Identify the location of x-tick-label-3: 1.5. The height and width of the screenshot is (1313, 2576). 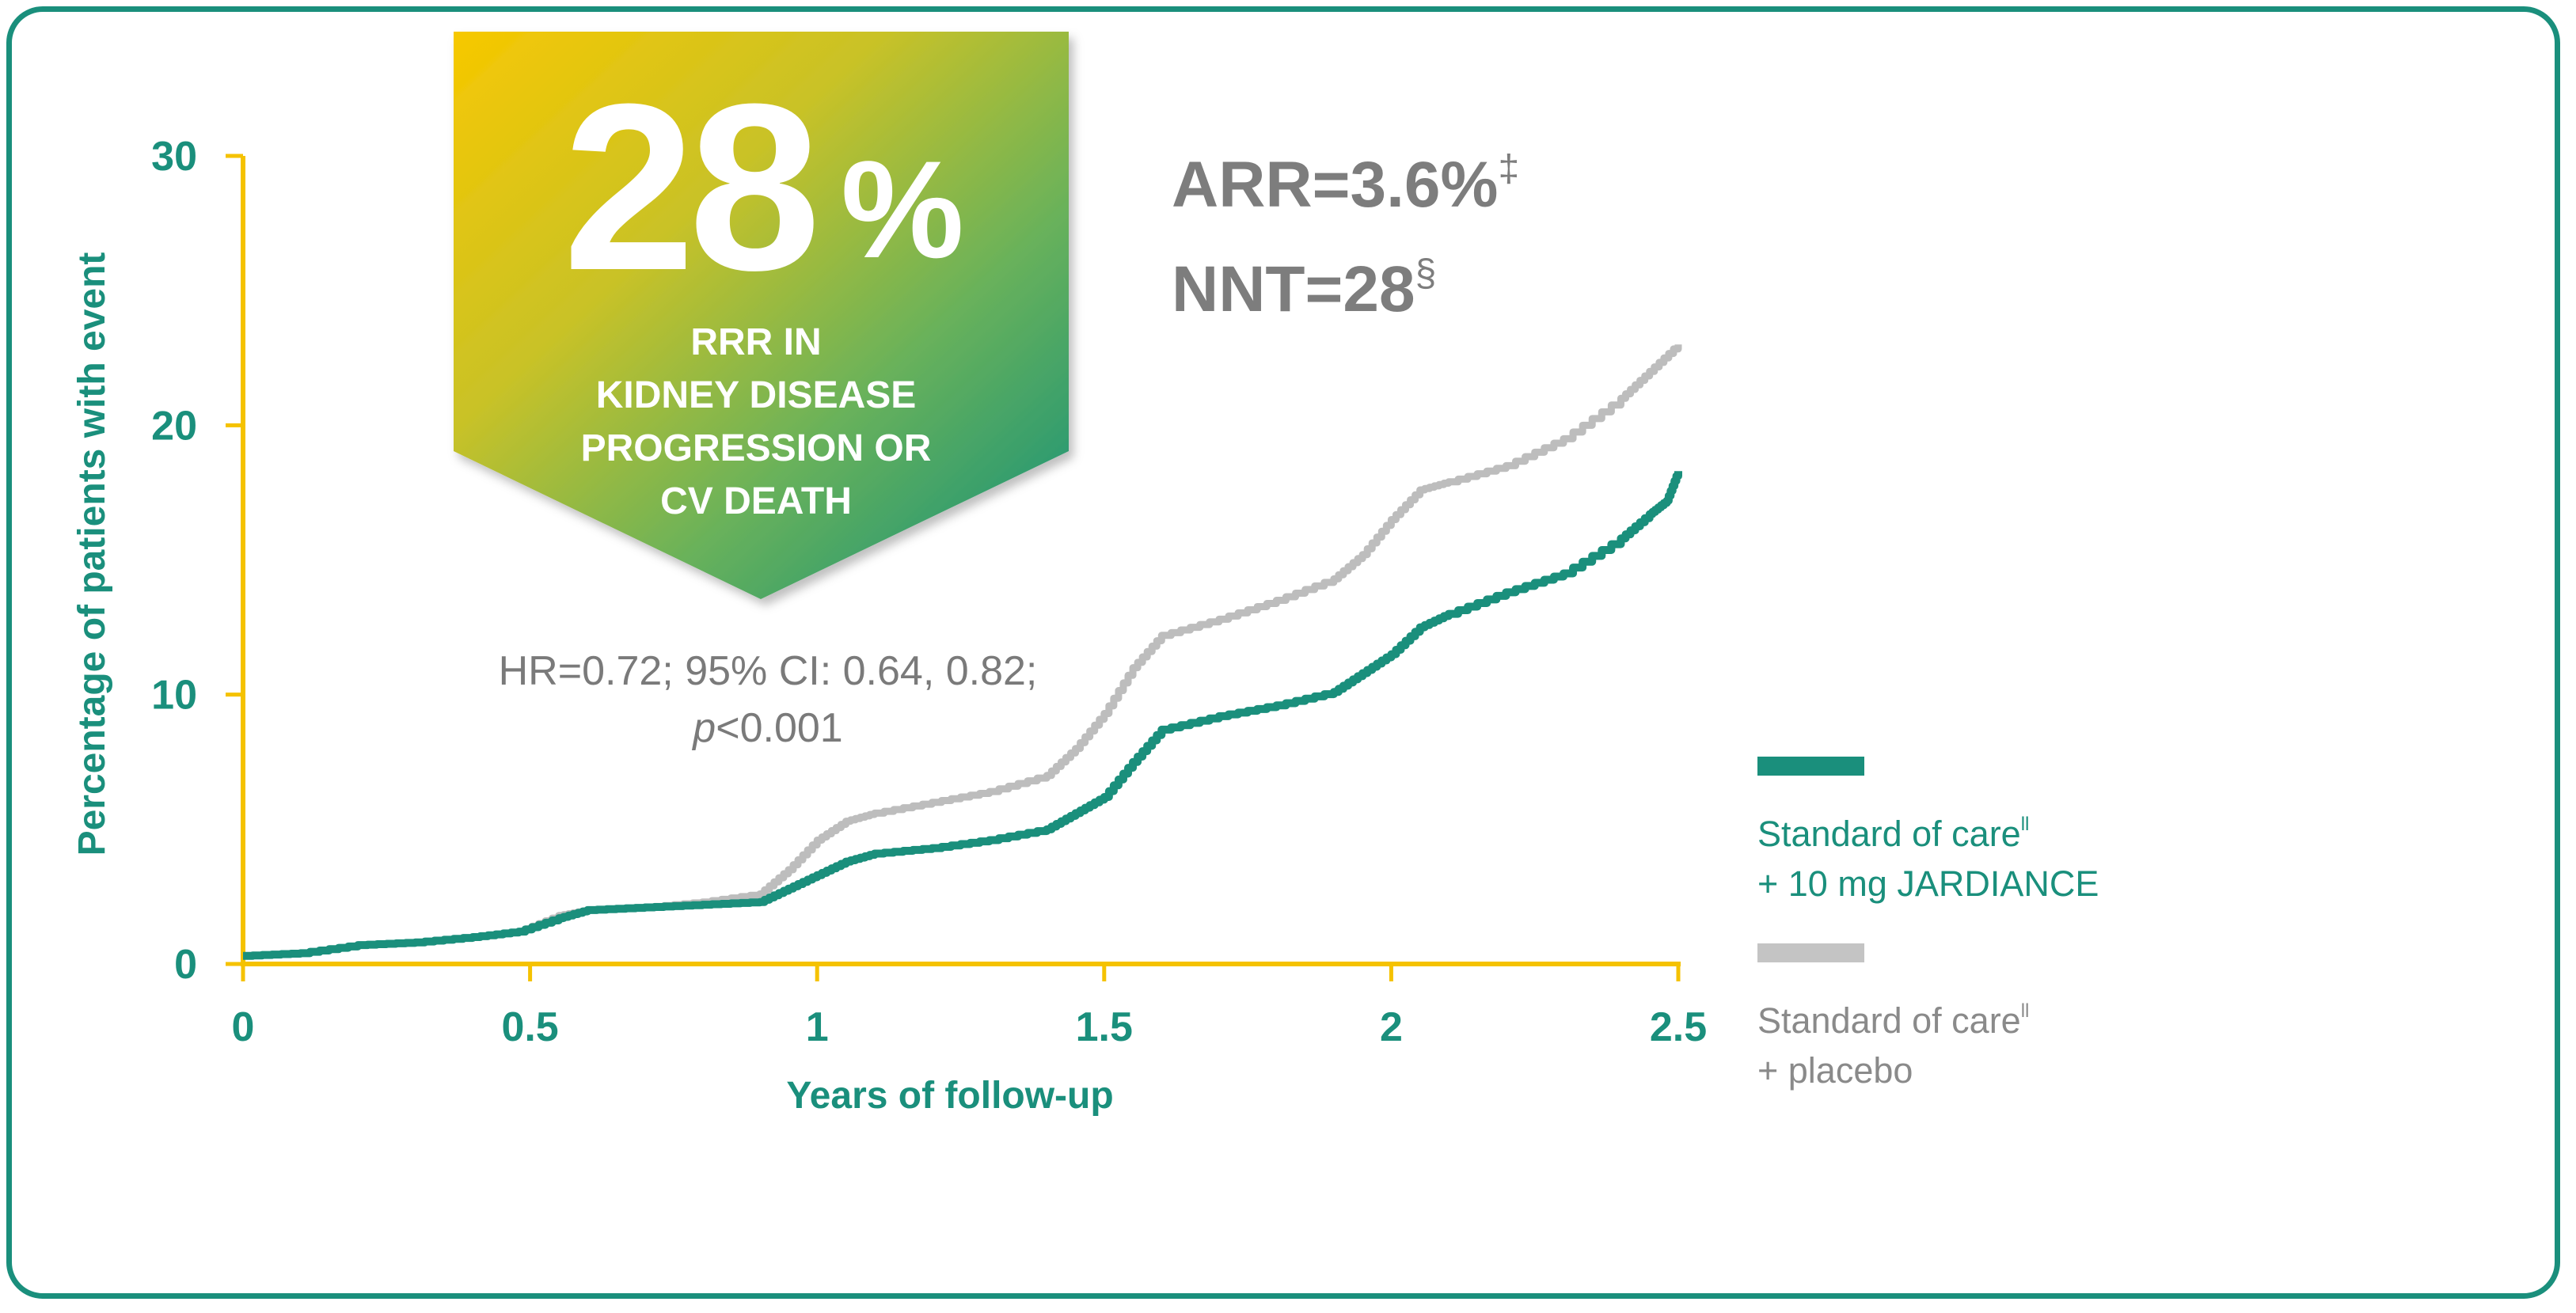
(1104, 1027).